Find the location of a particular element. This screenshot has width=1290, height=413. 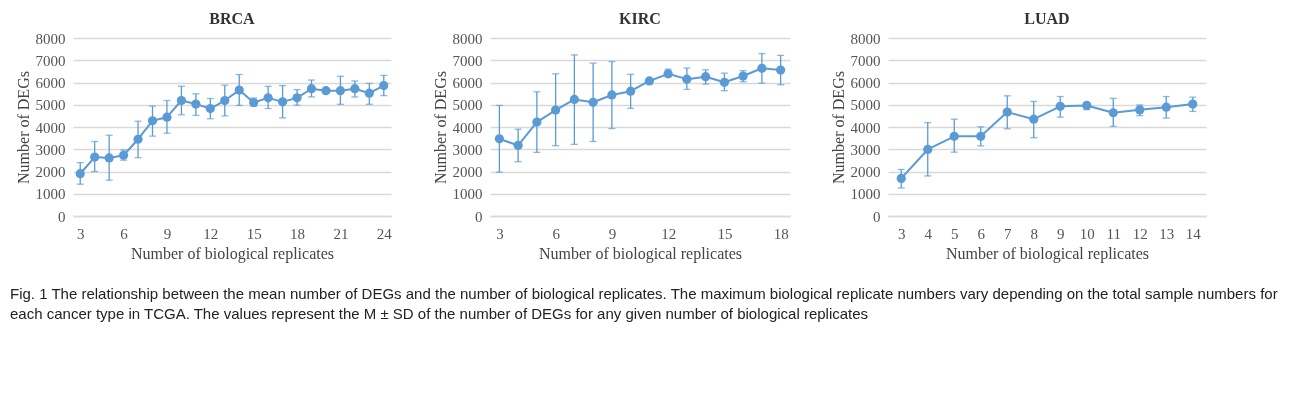

x-tick-label: 13 is located at coordinates (1167, 233).